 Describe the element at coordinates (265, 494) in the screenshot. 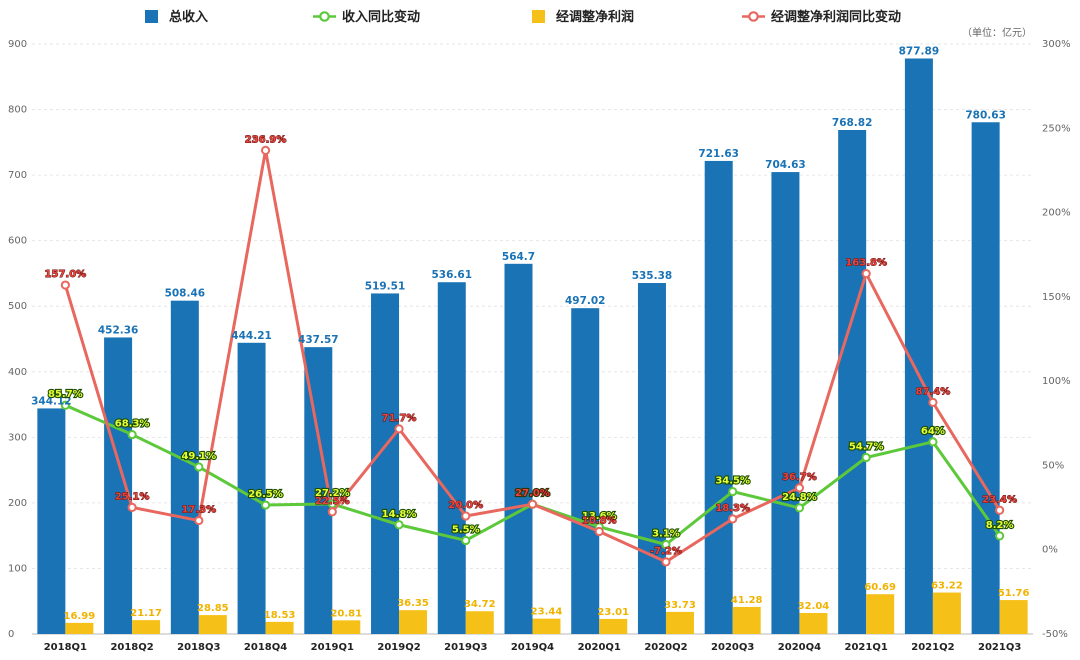

I see `revenue-growth-label: 26.5%` at that location.